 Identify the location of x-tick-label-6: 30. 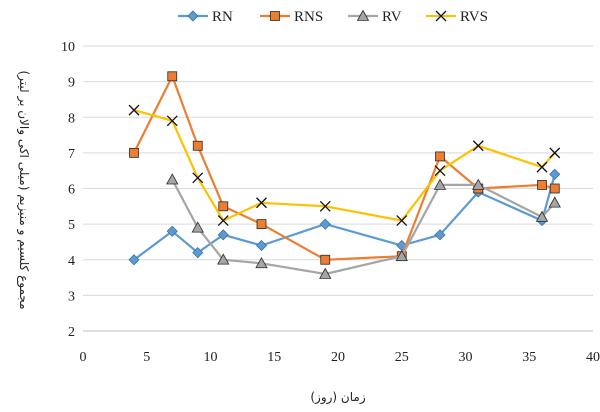
(466, 357).